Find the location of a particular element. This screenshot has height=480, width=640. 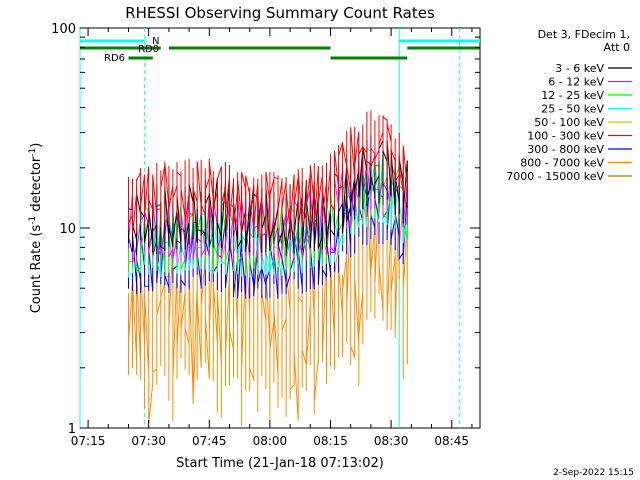

x-tick-label: 08:15 is located at coordinates (330, 441).